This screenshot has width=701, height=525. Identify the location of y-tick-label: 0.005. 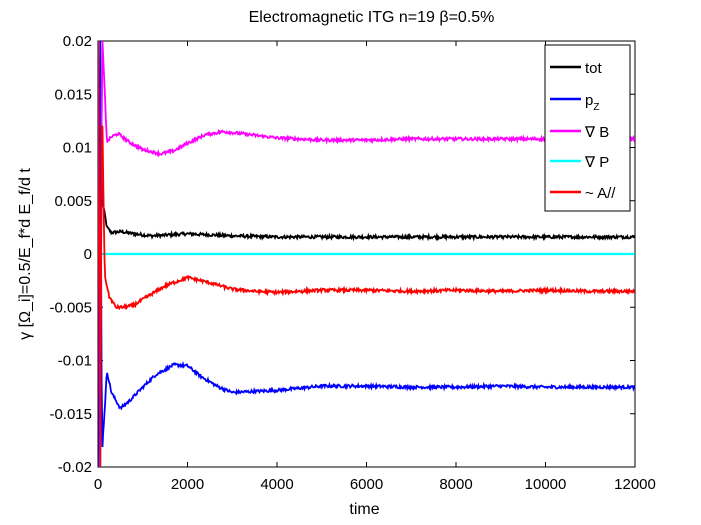
(73, 201).